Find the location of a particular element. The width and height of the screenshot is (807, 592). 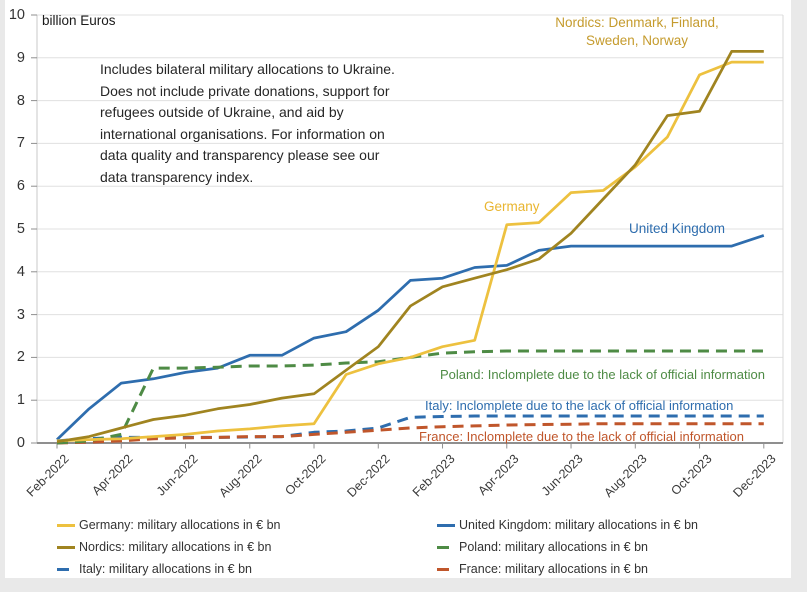

legend-item-france: France: military allocations in € bn is located at coordinates (567, 569).